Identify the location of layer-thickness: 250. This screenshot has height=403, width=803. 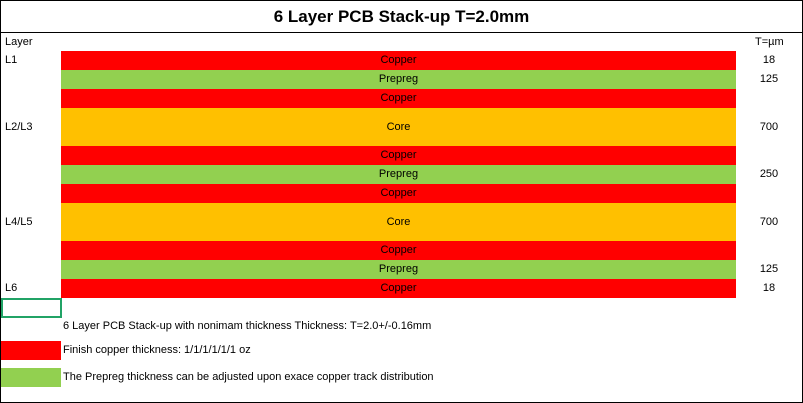
(769, 174).